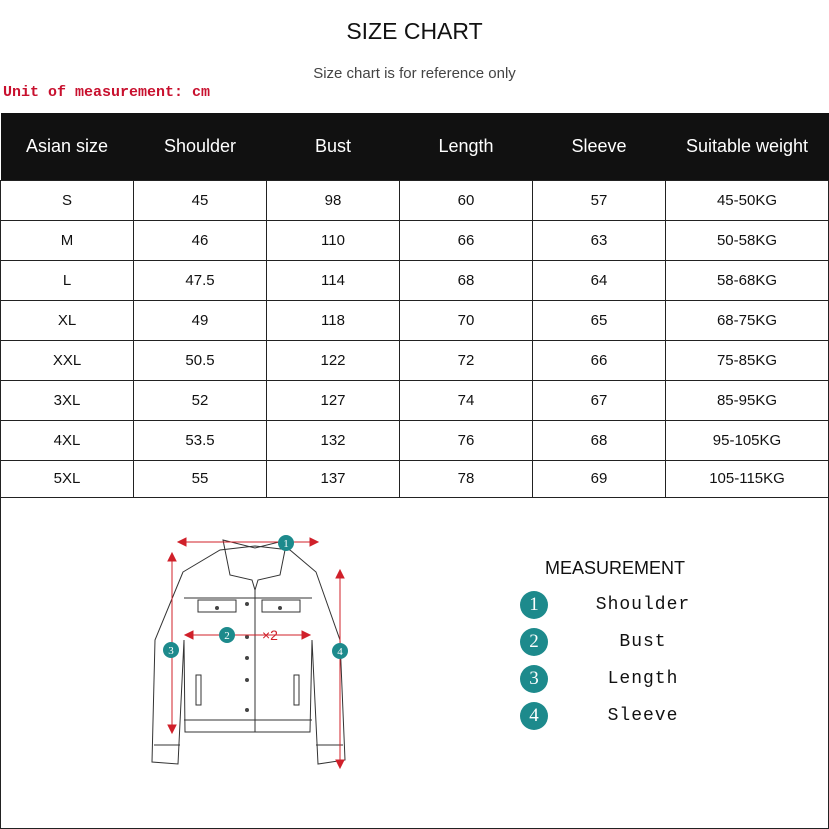 The height and width of the screenshot is (829, 829). Describe the element at coordinates (534, 605) in the screenshot. I see `number-badge-icon: 1` at that location.